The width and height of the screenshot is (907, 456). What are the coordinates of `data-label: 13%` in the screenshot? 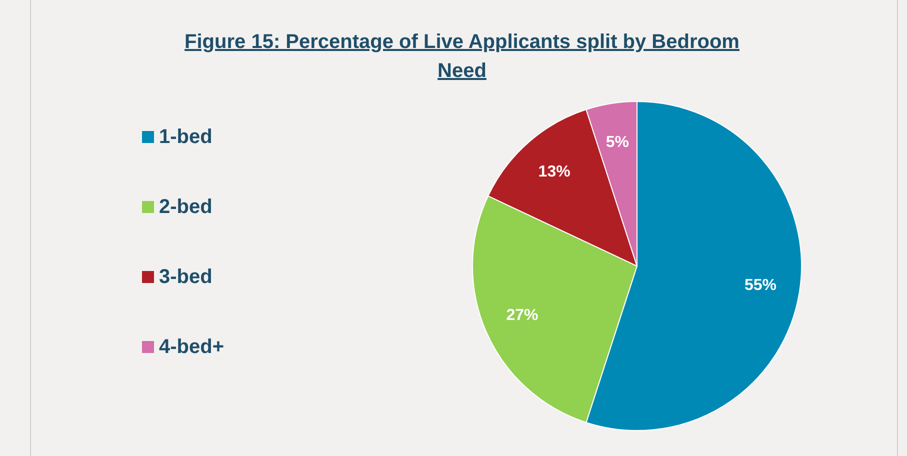 It's located at (554, 172).